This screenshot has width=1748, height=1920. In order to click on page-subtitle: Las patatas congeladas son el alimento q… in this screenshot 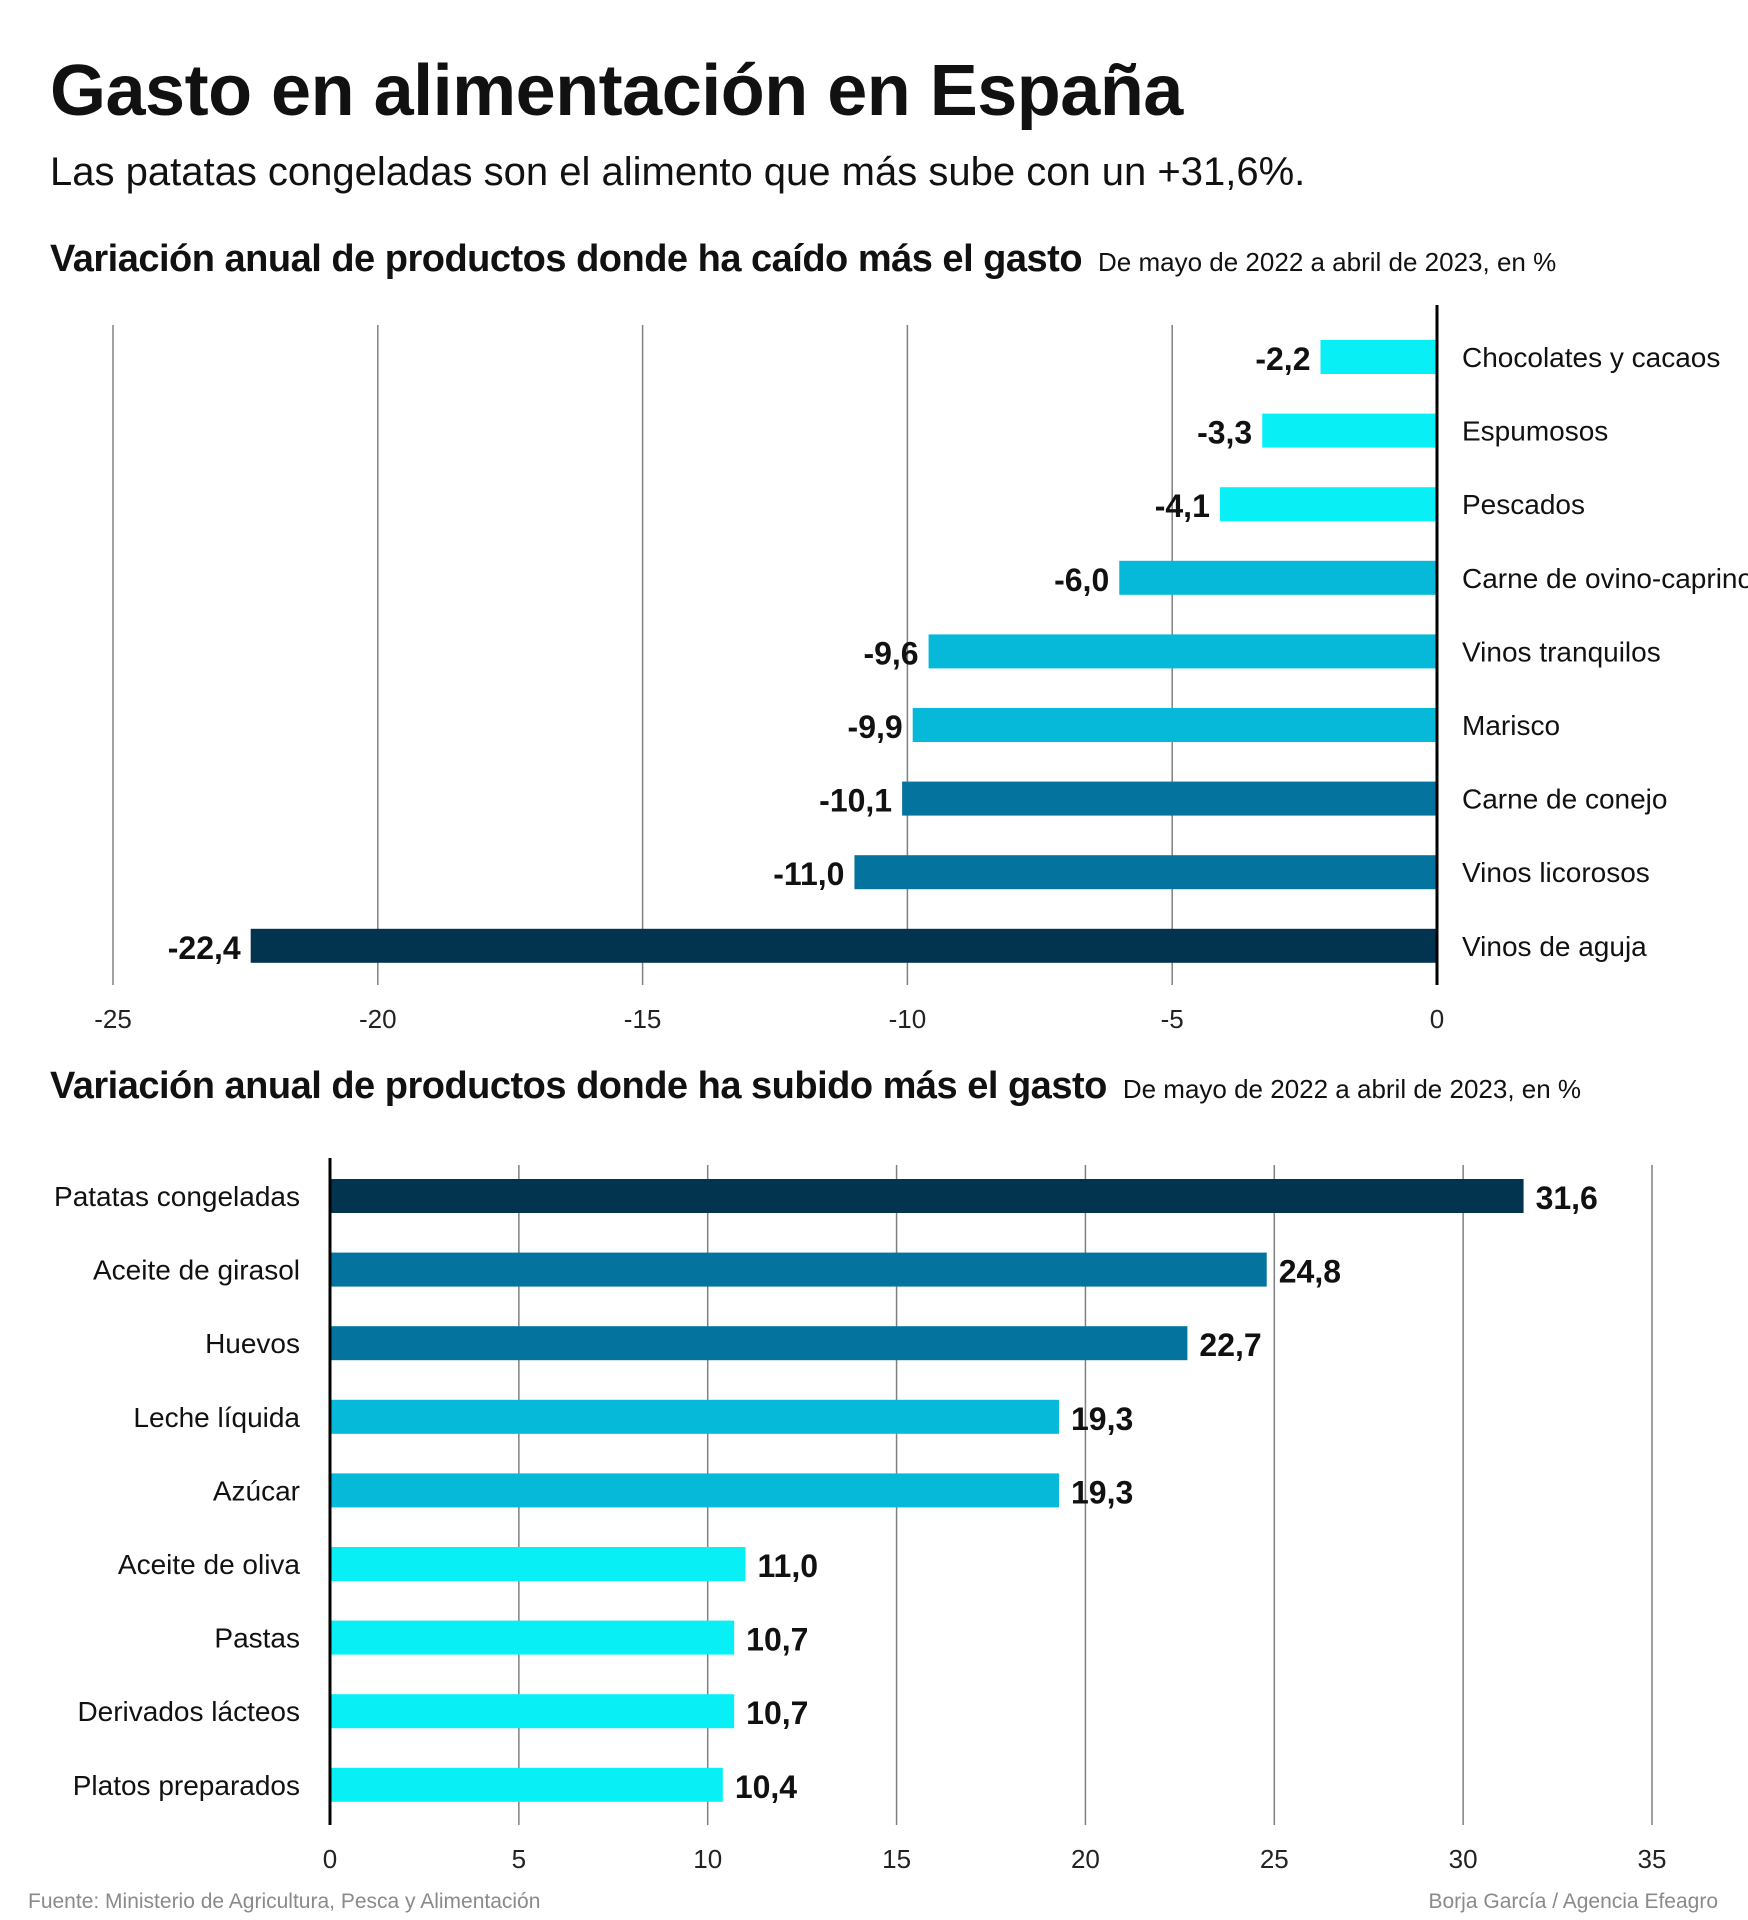, I will do `click(678, 172)`.